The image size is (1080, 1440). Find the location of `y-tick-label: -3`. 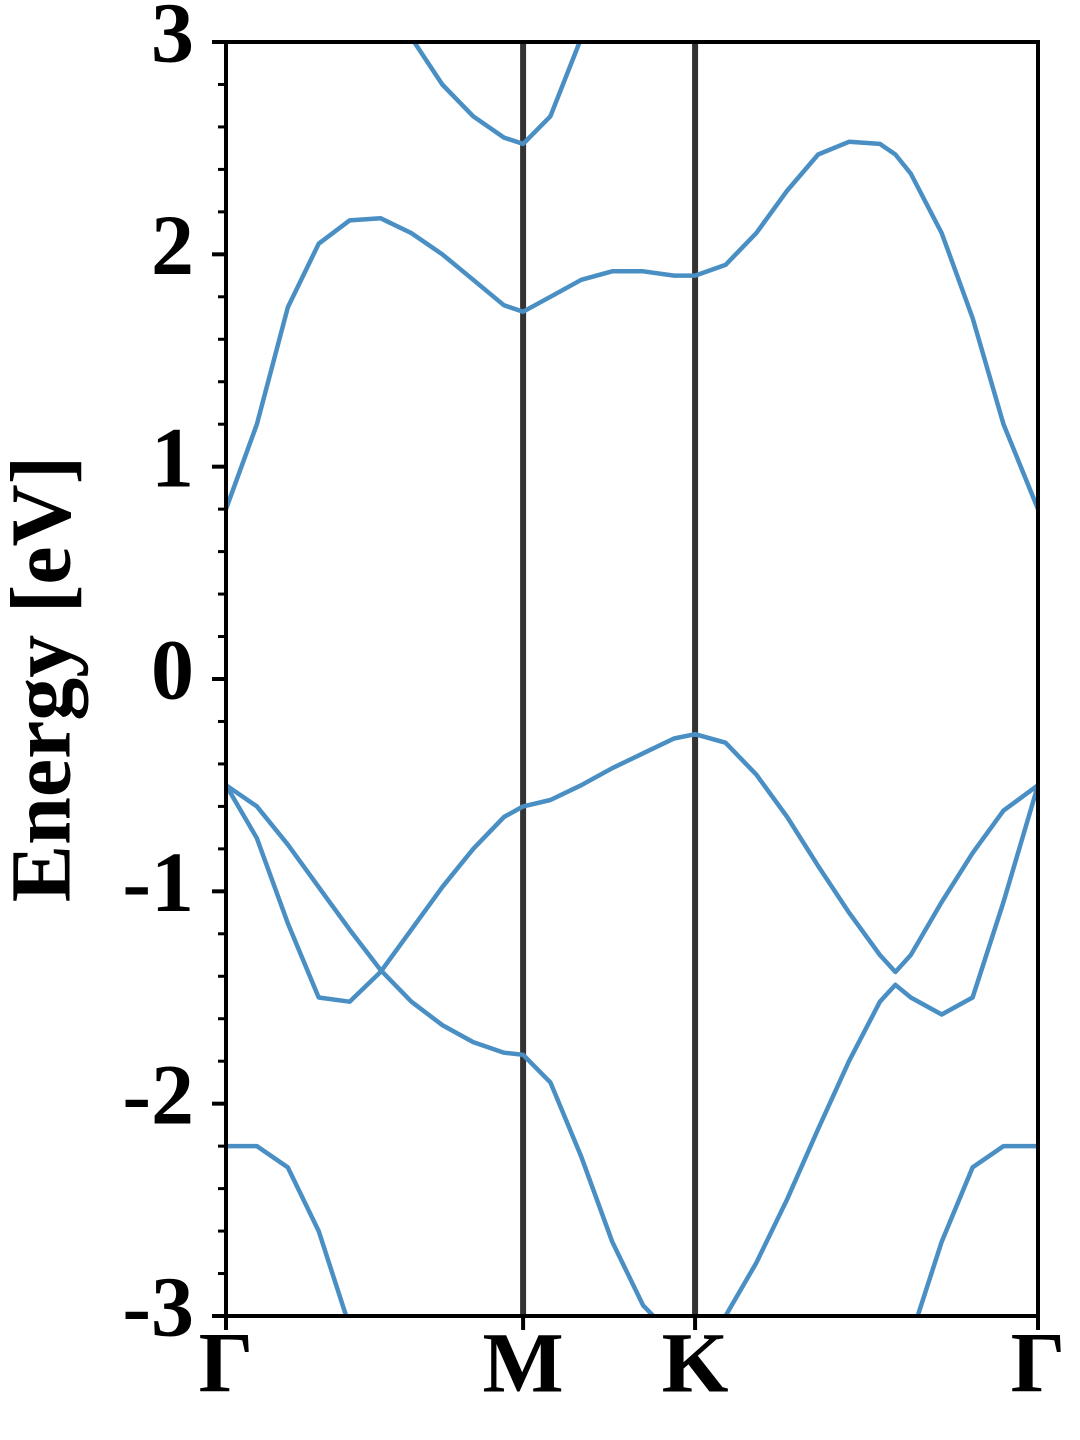

y-tick-label: -3 is located at coordinates (158, 1307).